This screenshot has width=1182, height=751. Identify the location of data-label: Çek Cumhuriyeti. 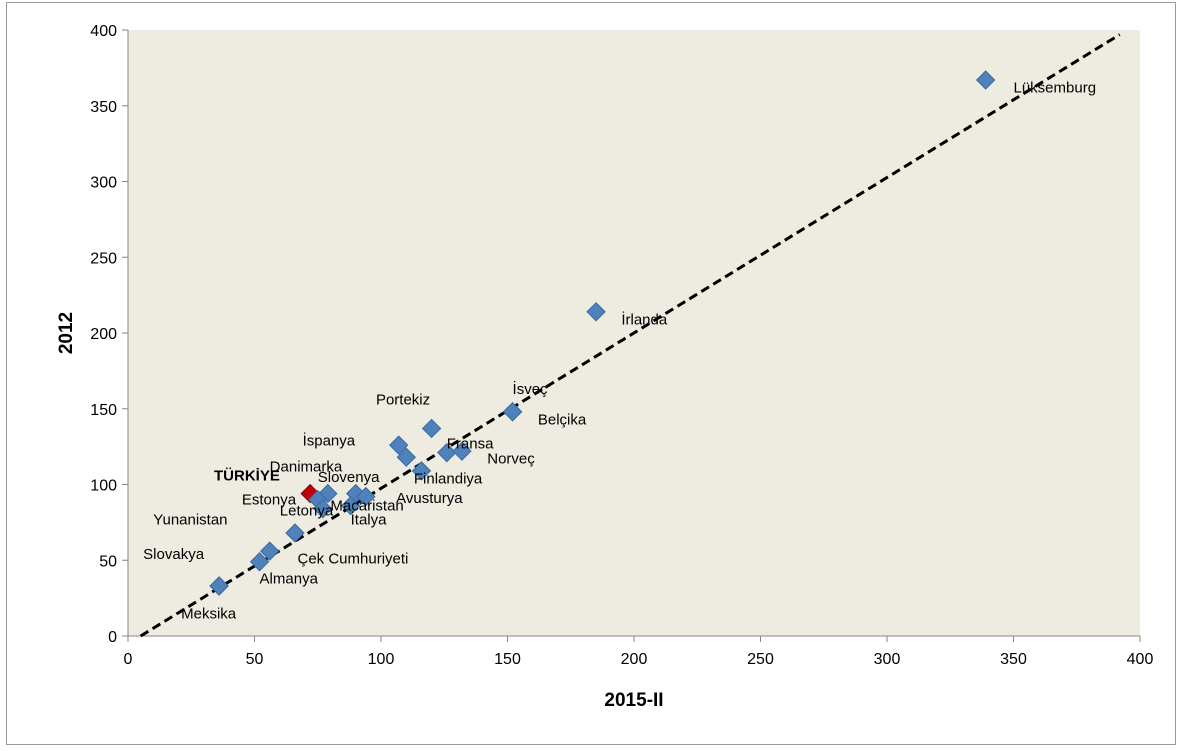
(353, 559).